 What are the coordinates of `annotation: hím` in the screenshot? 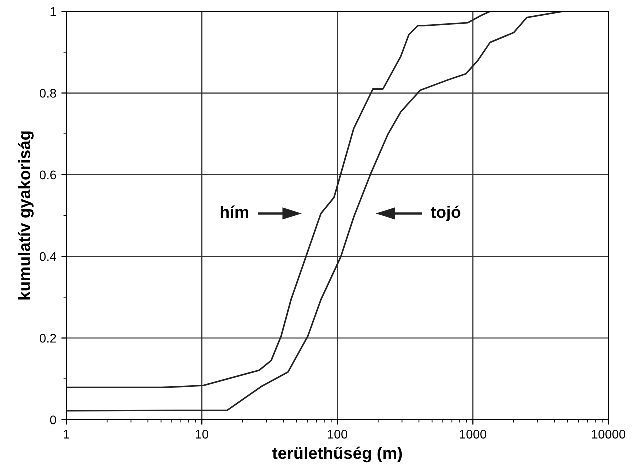 It's located at (234, 212).